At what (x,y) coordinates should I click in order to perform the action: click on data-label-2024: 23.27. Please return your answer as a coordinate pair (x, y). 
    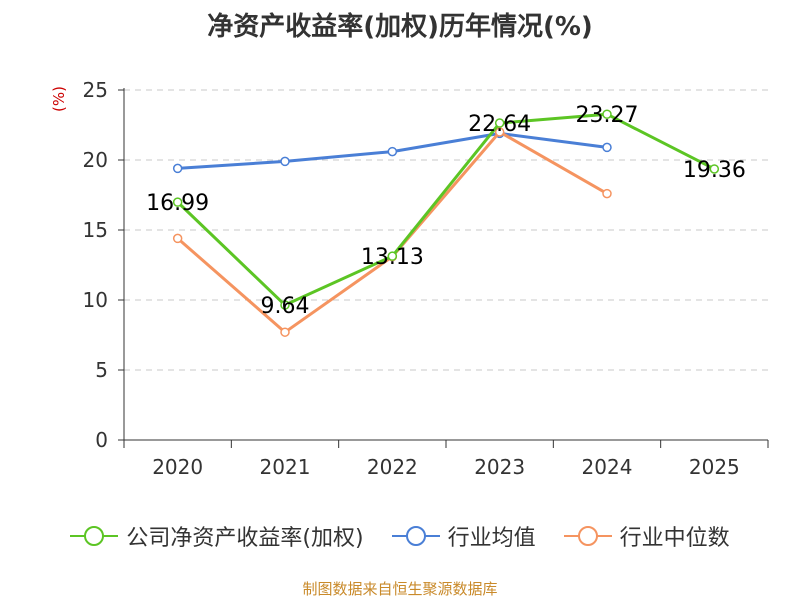
    Looking at the image, I should click on (607, 115).